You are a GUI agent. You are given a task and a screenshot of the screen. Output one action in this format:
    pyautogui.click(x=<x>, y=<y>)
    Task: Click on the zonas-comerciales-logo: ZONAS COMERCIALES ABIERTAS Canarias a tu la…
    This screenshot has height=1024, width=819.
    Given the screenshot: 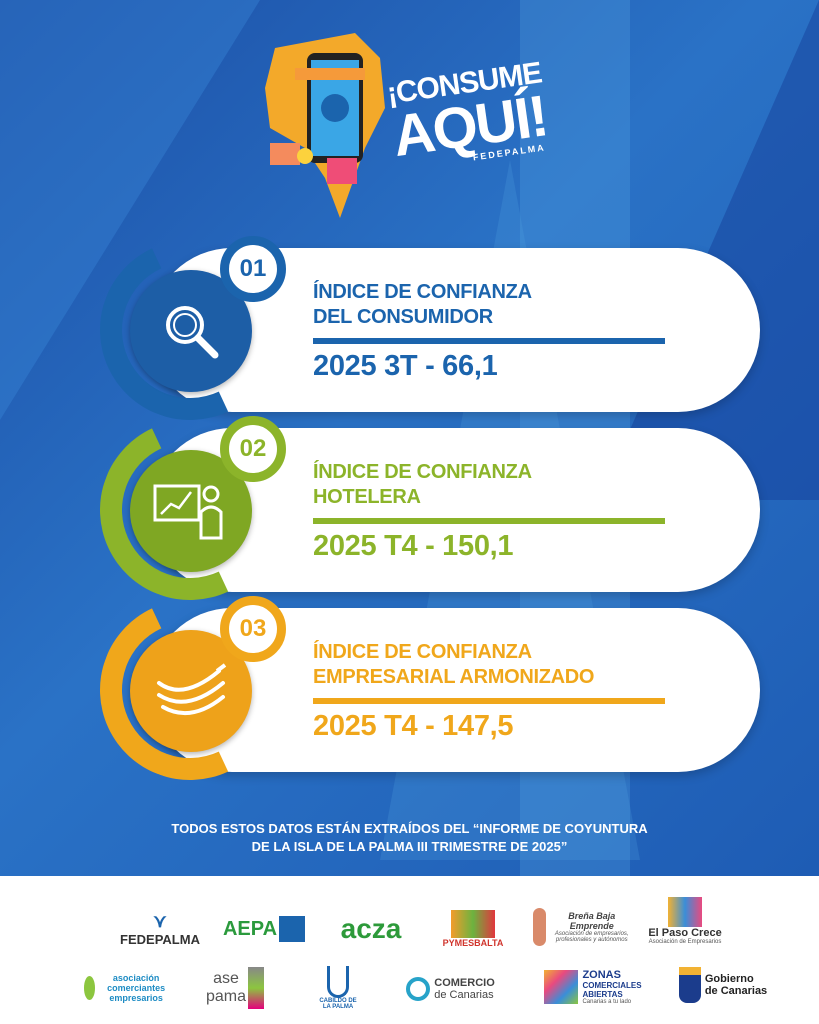 What is the action you would take?
    pyautogui.click(x=593, y=987)
    